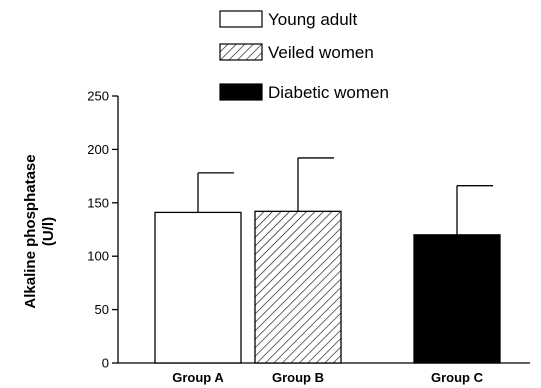 Image resolution: width=541 pixels, height=388 pixels. I want to click on y-tick-label: 150, so click(98, 202).